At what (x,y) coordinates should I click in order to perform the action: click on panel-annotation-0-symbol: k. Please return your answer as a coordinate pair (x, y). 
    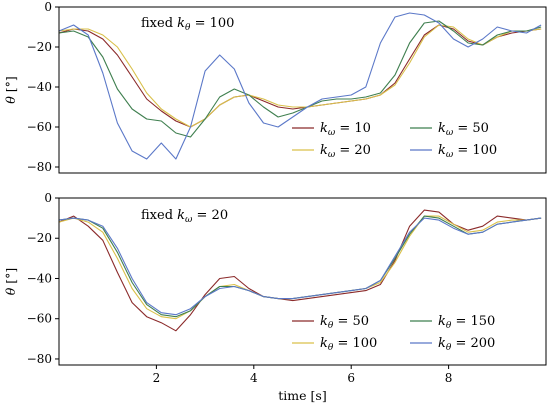
    Looking at the image, I should click on (181, 23).